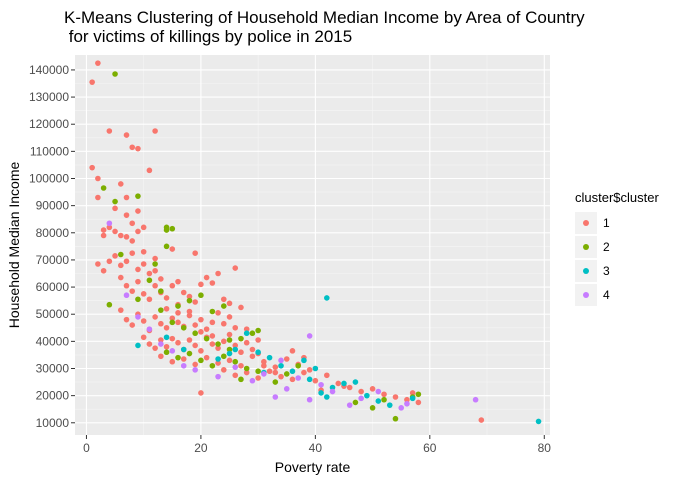 The height and width of the screenshot is (484, 685). Describe the element at coordinates (53, 341) in the screenshot. I see `y-tick-label: 40000` at that location.